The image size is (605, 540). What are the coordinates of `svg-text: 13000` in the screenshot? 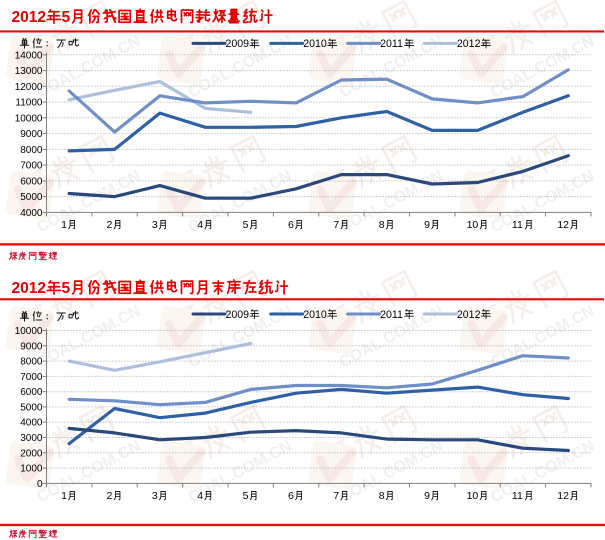 It's located at (29, 71).